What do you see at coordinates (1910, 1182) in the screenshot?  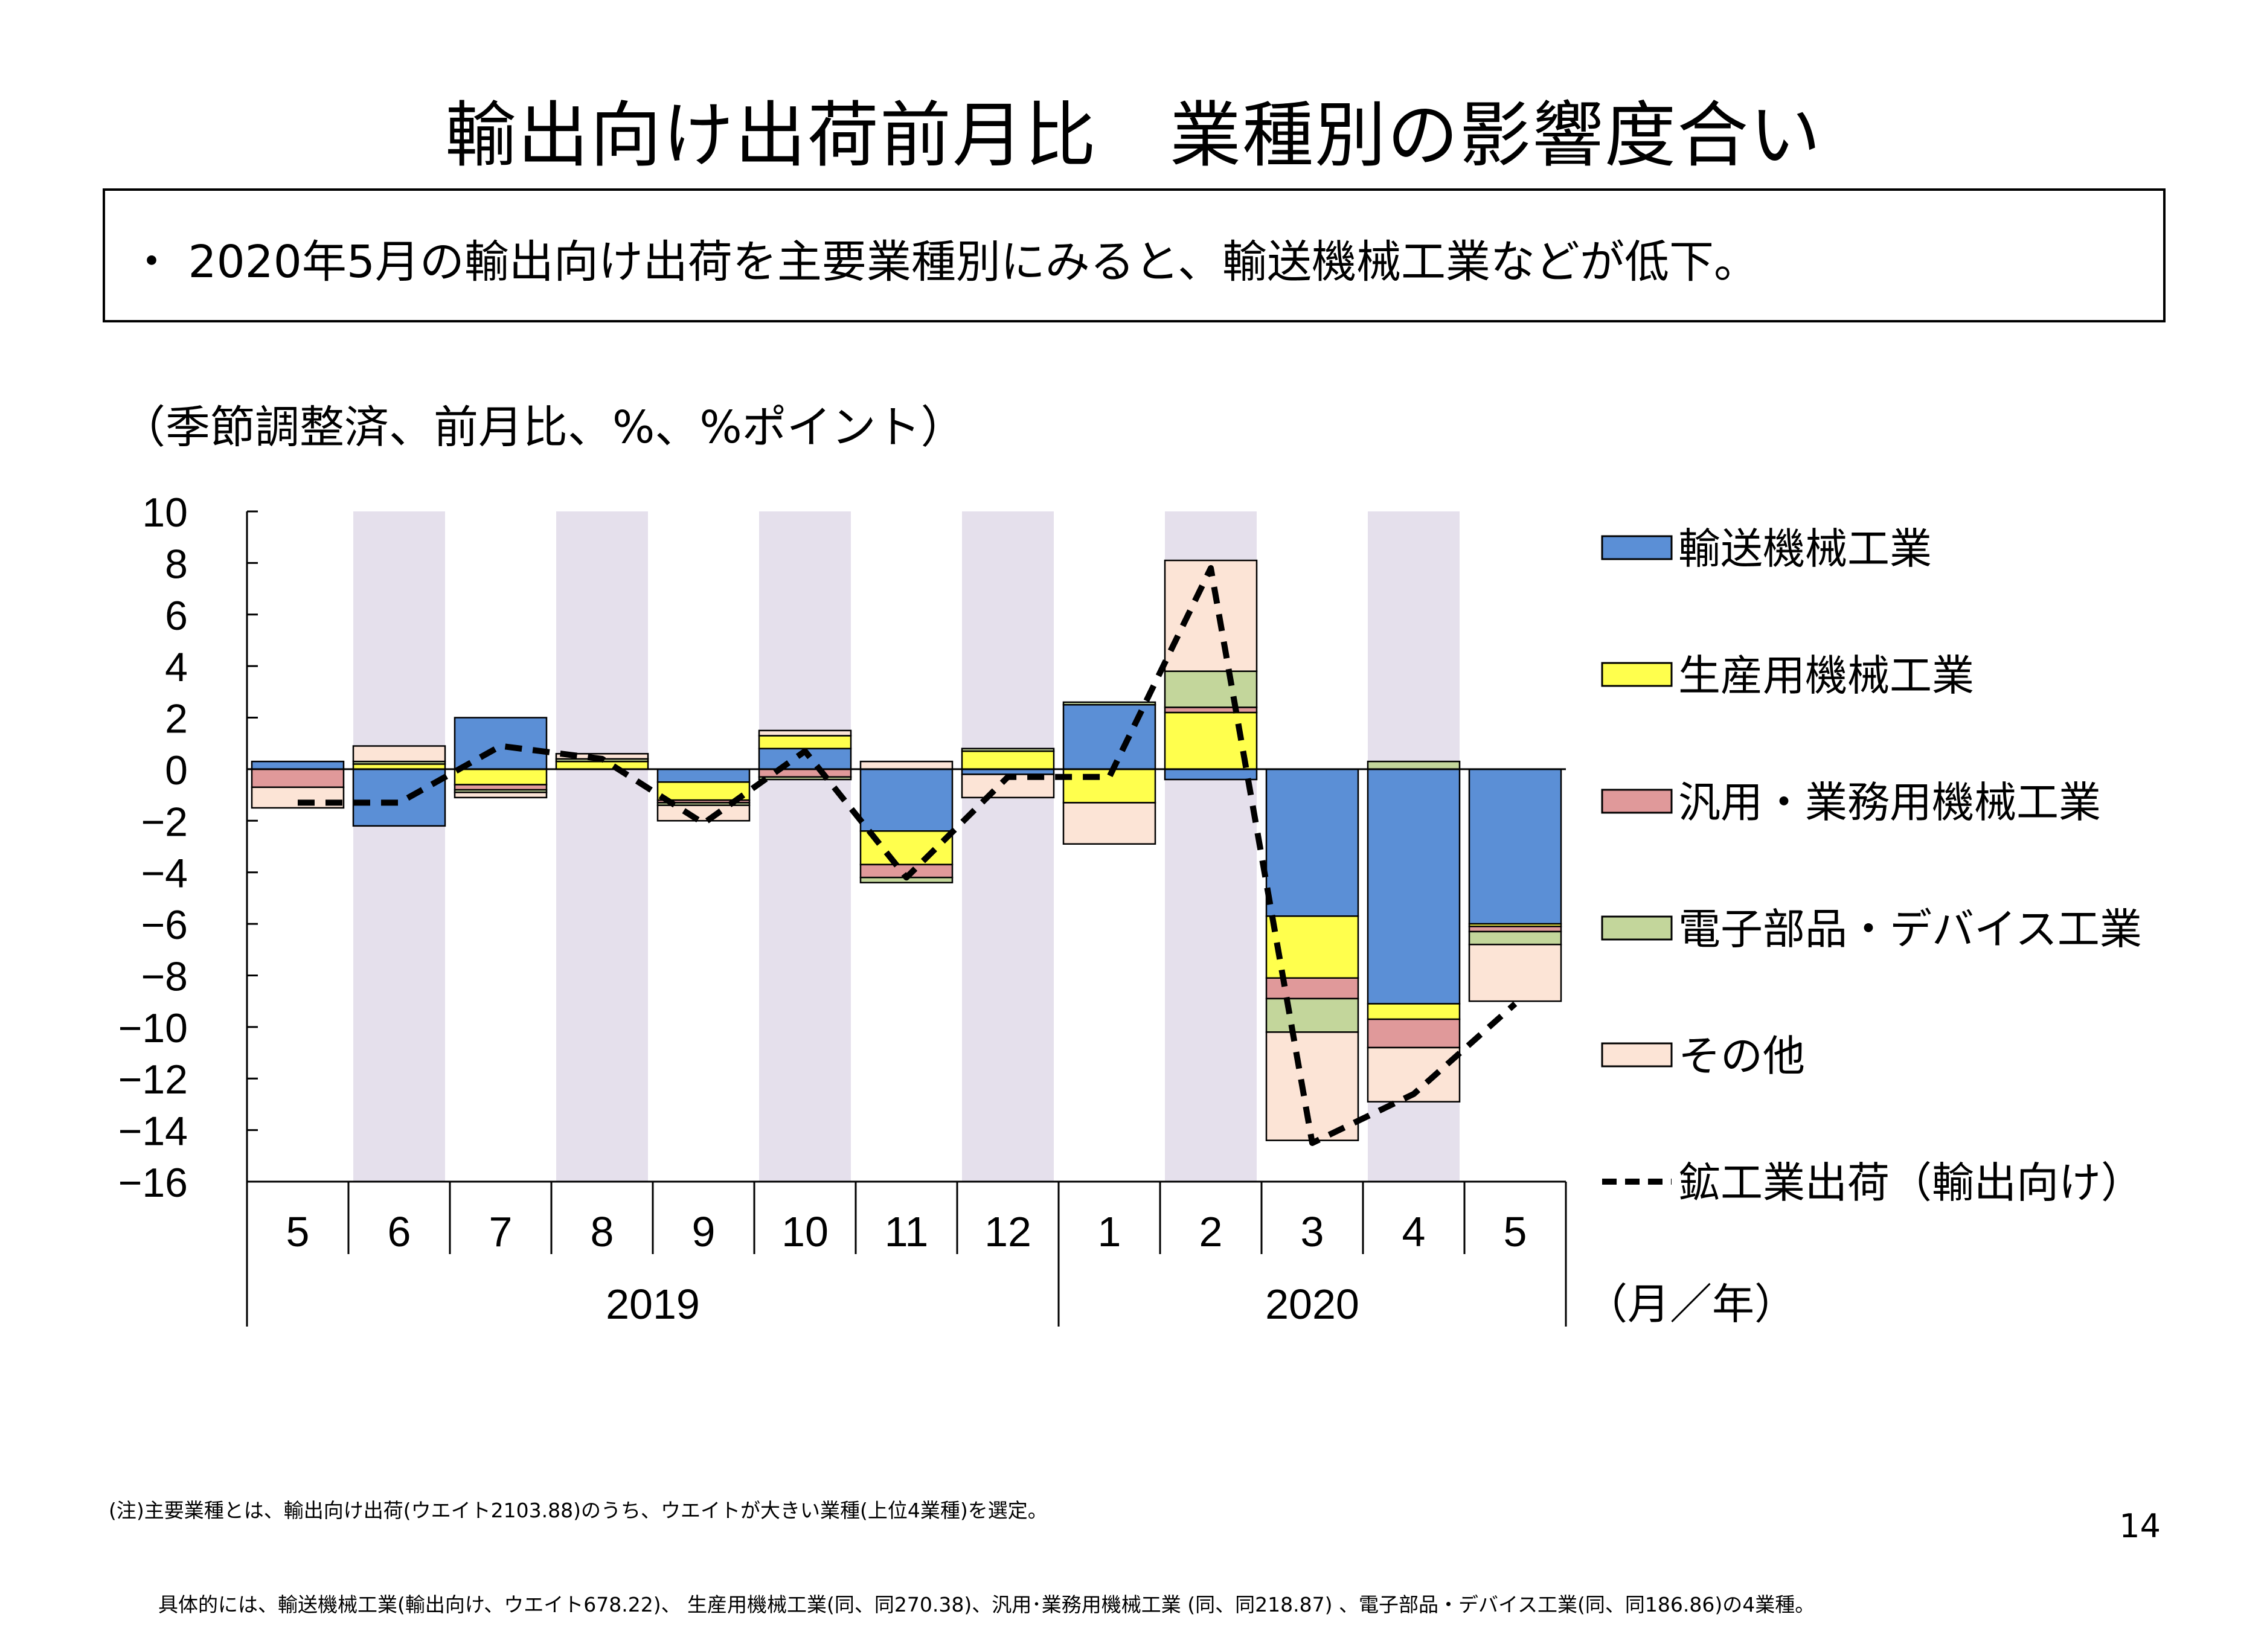 I see `legend-label-line: 鉱工業出荷（輸出向け）` at bounding box center [1910, 1182].